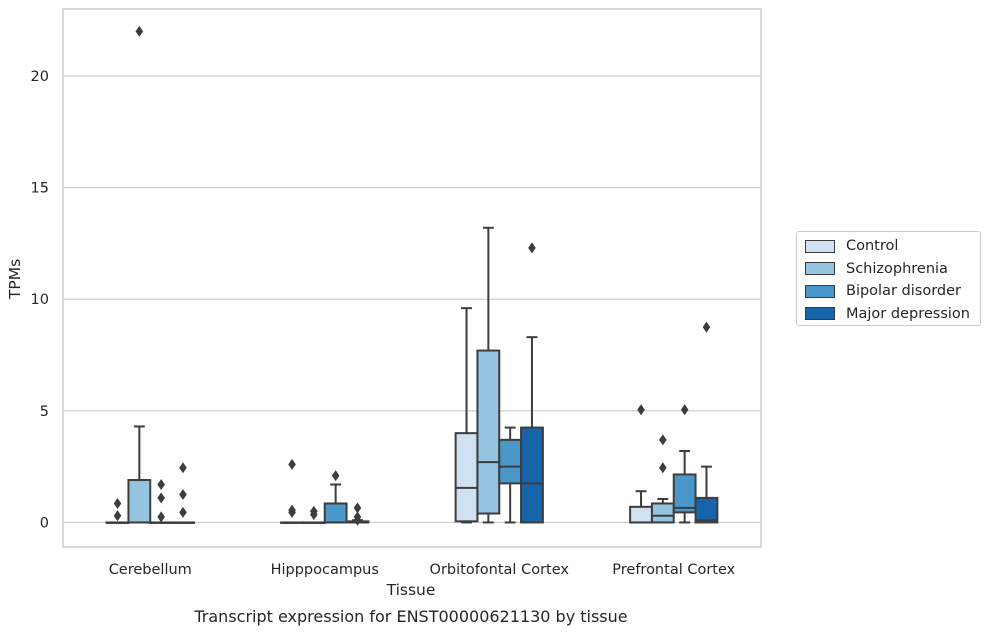 This screenshot has height=634, width=993. I want to click on y-tick-label: 10, so click(40, 300).